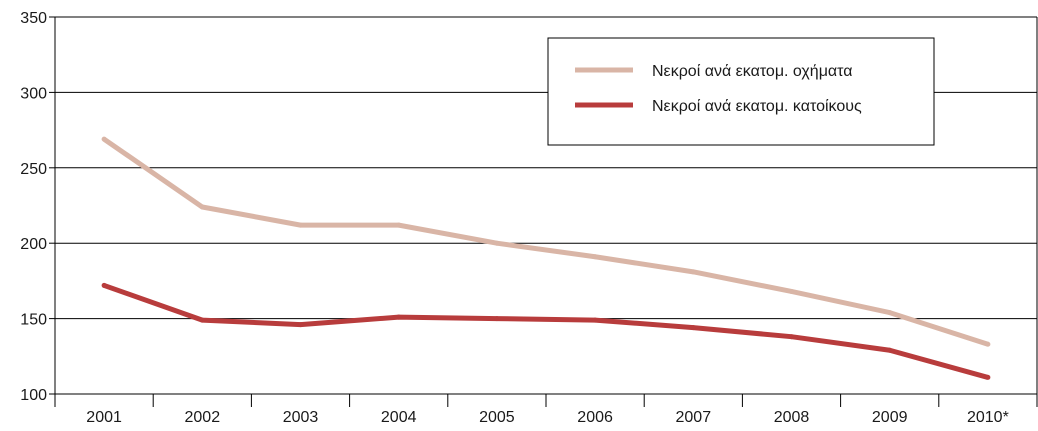 This screenshot has width=1038, height=431. What do you see at coordinates (33, 244) in the screenshot?
I see `y-tick-label: 200` at bounding box center [33, 244].